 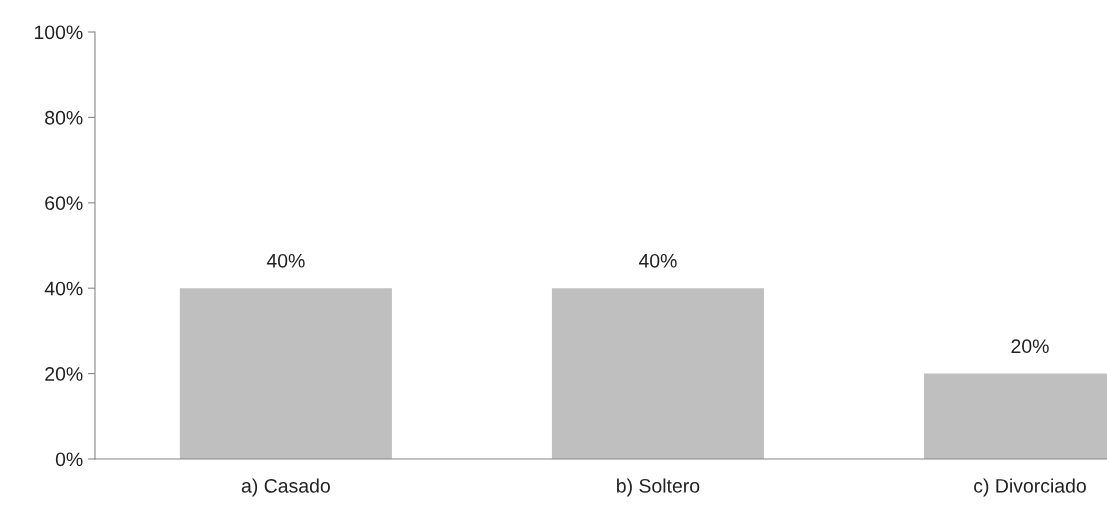 What do you see at coordinates (69, 459) in the screenshot?
I see `y-tick-label: 0%` at bounding box center [69, 459].